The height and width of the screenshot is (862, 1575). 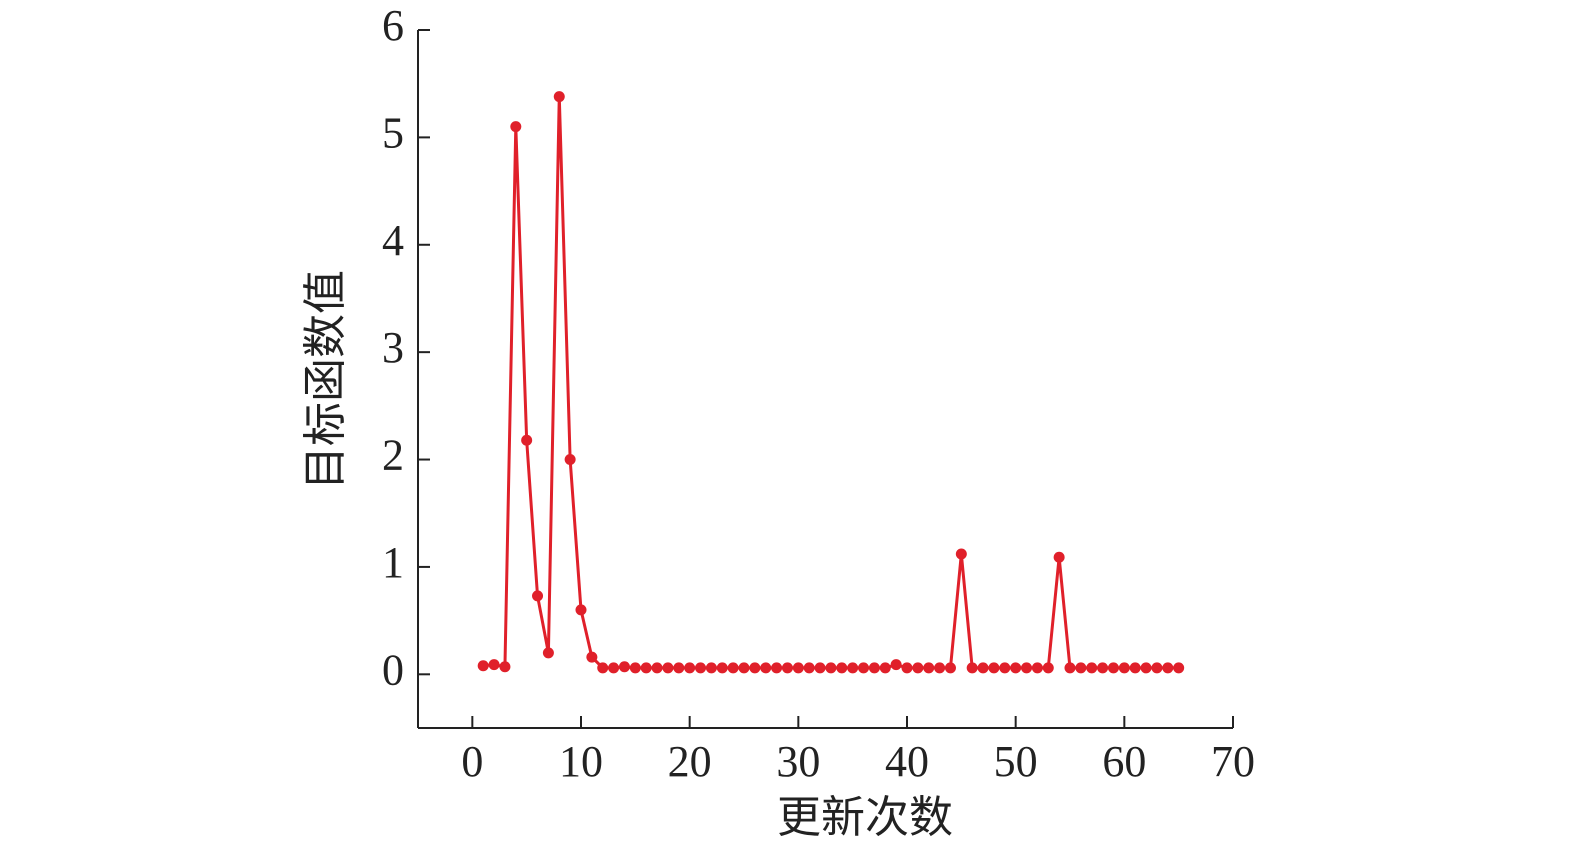 What do you see at coordinates (472, 761) in the screenshot?
I see `x-tick-label: 0` at bounding box center [472, 761].